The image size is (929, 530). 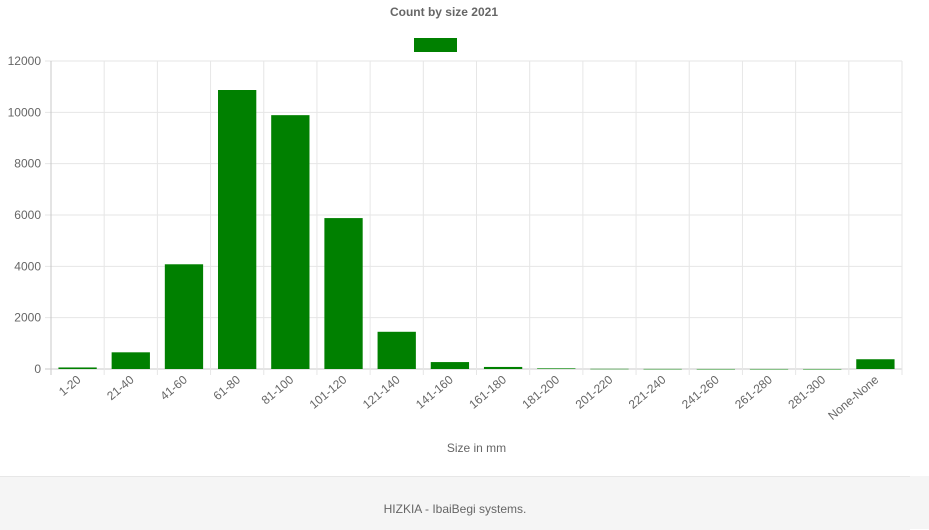 I want to click on x-tick-label: 181-200, so click(x=540, y=391).